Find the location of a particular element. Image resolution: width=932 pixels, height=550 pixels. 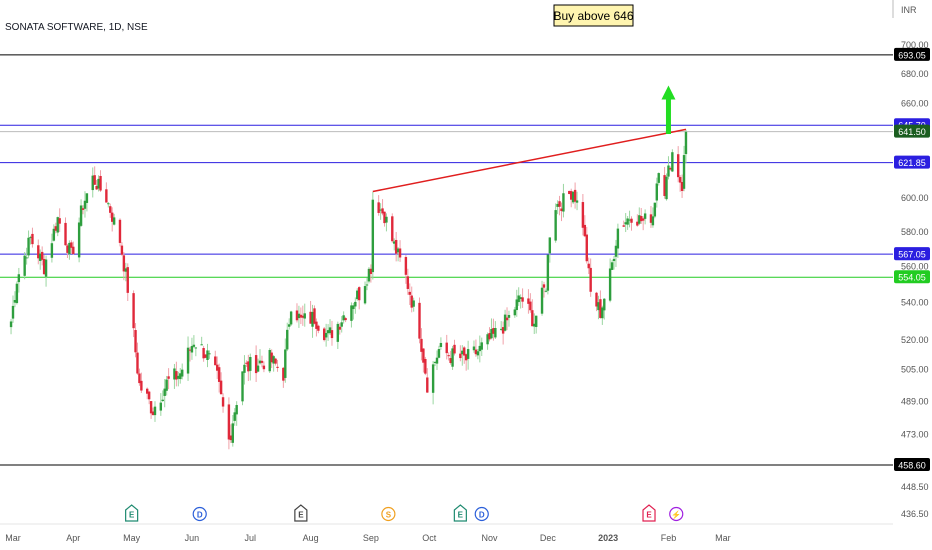

event-marker-5: D is located at coordinates (481, 514).